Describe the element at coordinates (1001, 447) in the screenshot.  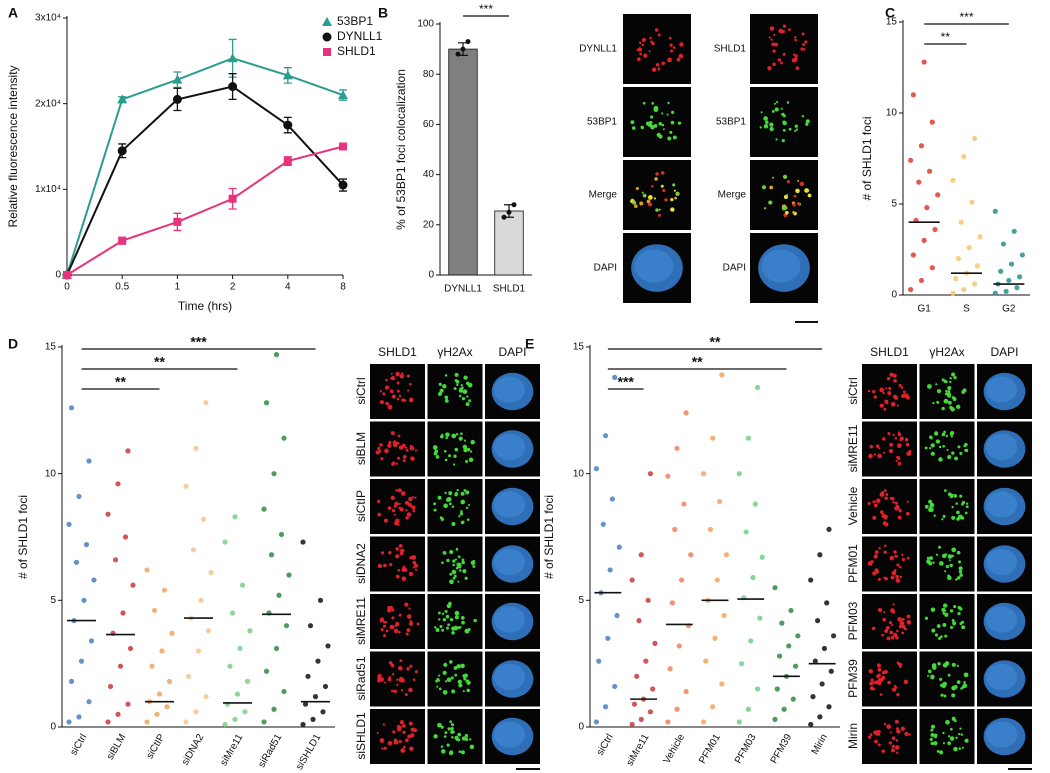
I see `nucleus-shade` at that location.